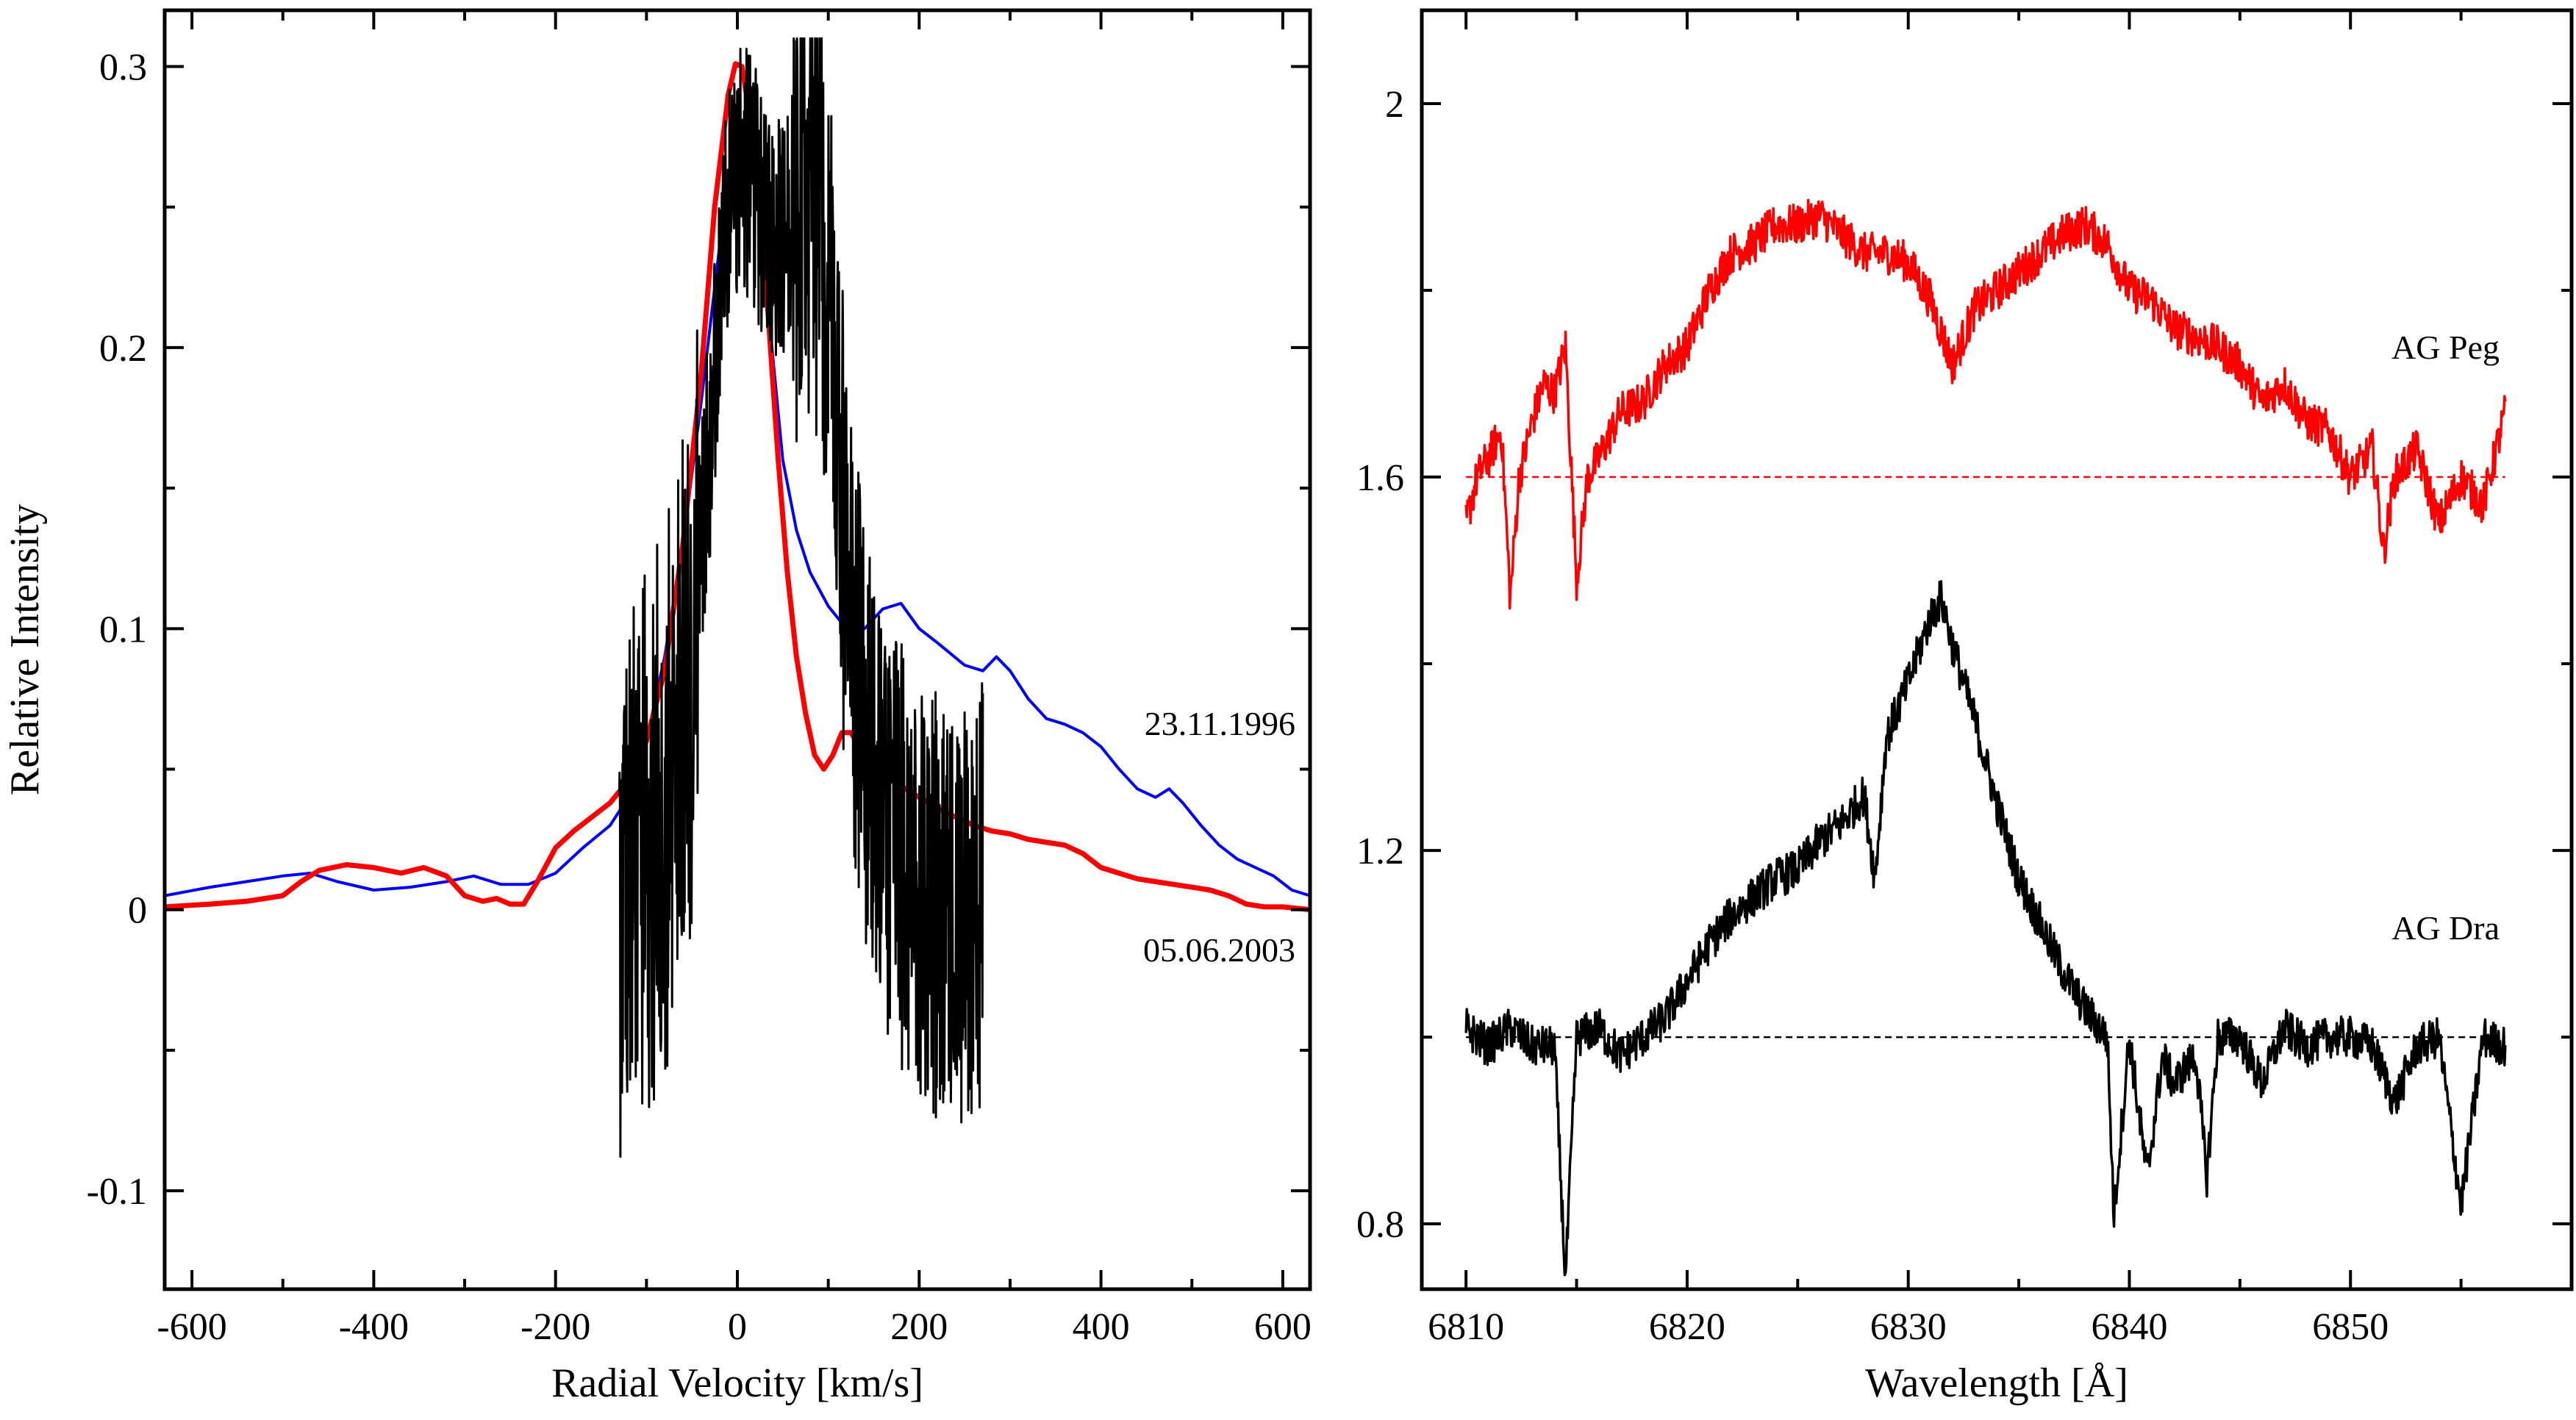  I want to click on x-tick-label: 0, so click(737, 1327).